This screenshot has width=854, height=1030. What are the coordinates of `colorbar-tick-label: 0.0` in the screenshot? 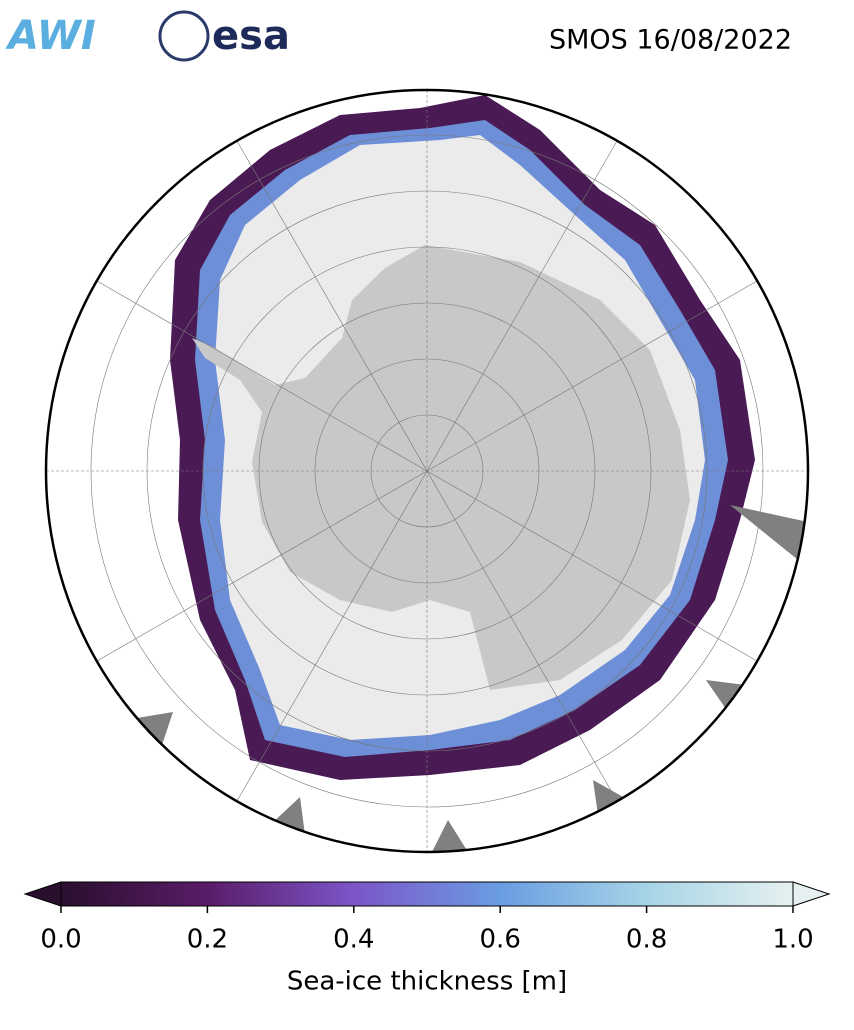 It's located at (60, 940).